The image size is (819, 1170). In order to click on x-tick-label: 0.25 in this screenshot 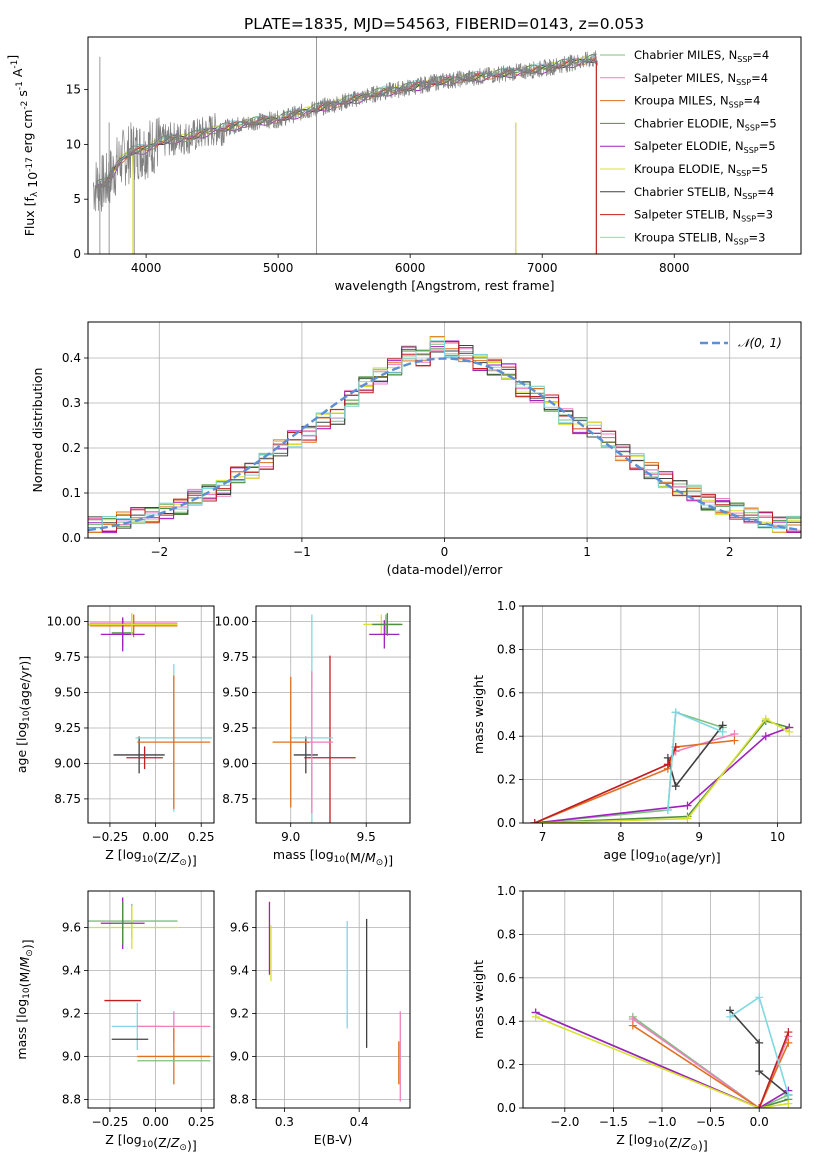, I will do `click(201, 837)`.